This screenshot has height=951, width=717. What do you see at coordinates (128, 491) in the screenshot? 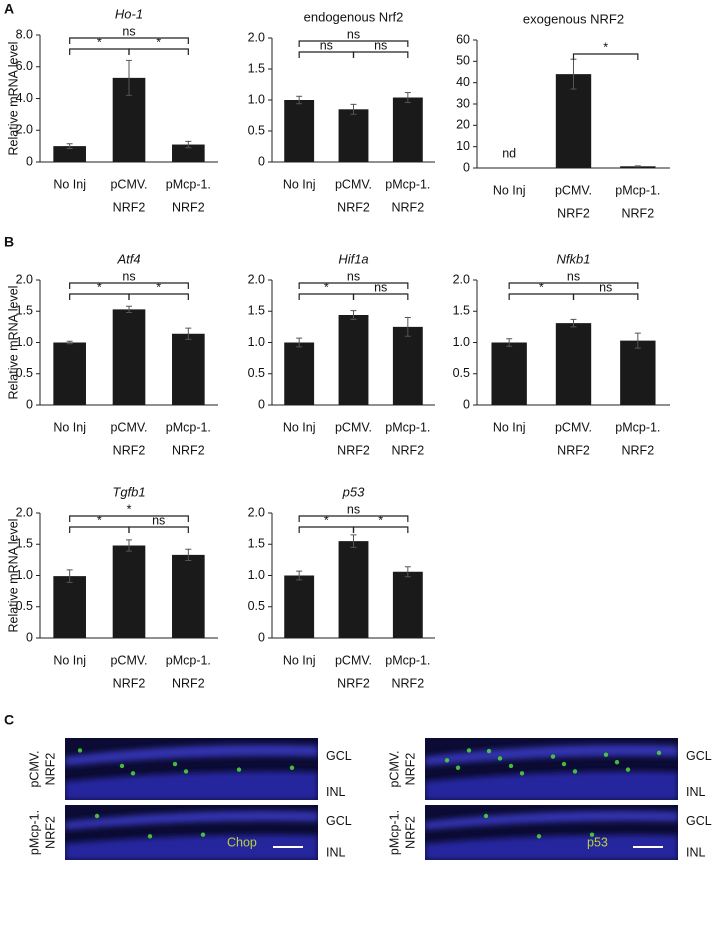
I see `chart-title: Tgfb1` at bounding box center [128, 491].